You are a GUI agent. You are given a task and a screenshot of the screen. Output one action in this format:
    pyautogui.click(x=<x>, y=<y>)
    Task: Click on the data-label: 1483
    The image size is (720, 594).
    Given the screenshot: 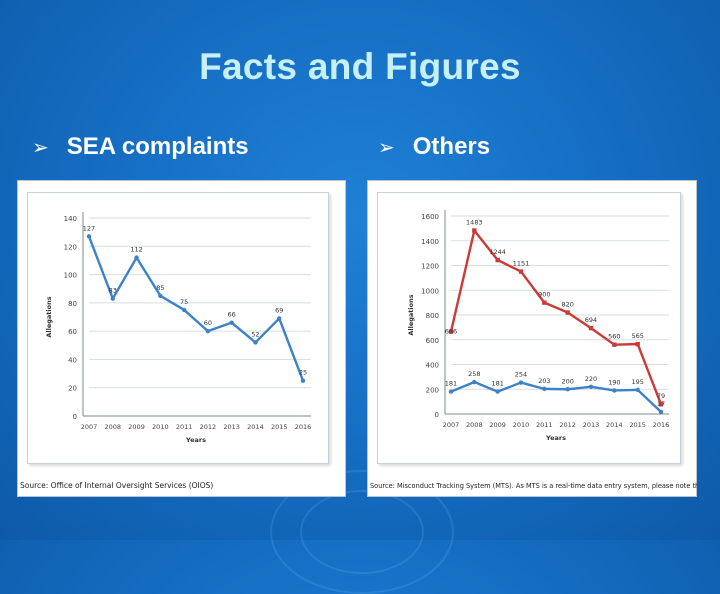 What is the action you would take?
    pyautogui.click(x=474, y=222)
    